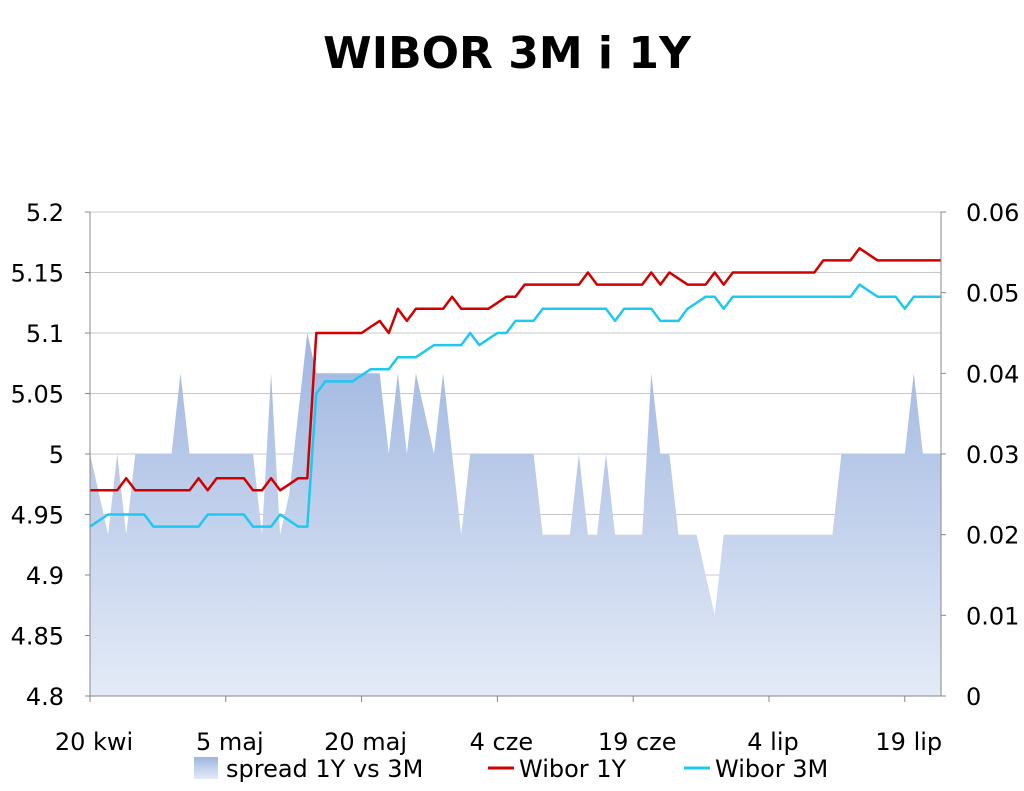 This screenshot has width=1024, height=791. I want to click on legend-wibor-1y-label: Wibor 1Y, so click(573, 769).